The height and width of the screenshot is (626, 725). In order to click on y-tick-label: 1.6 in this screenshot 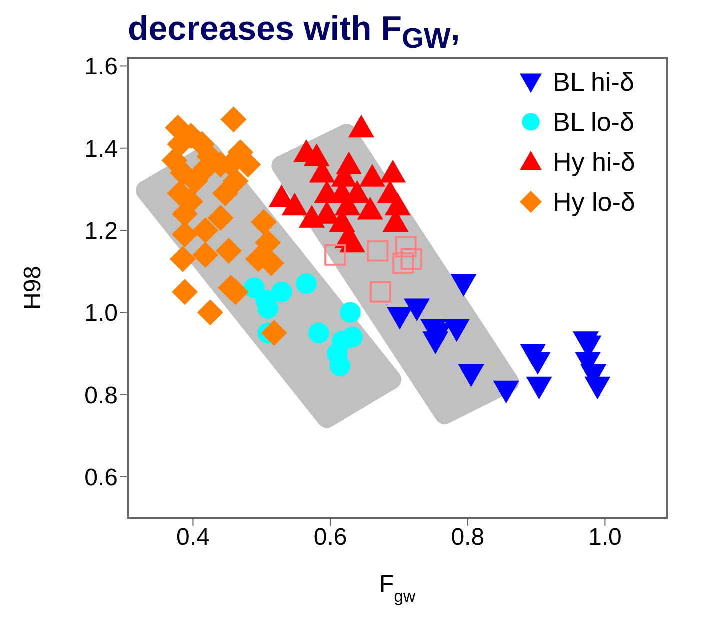, I will do `click(101, 67)`.